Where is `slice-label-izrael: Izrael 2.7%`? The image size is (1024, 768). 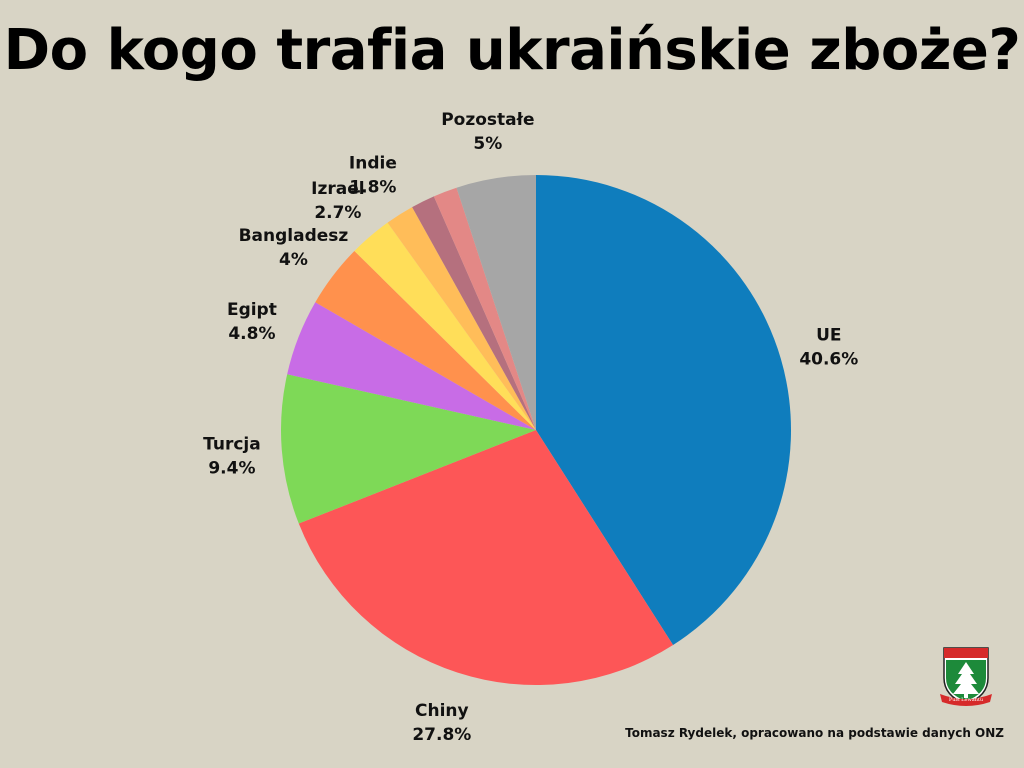
slice-label-izrael: Izrael 2.7% is located at coordinates (337, 201).